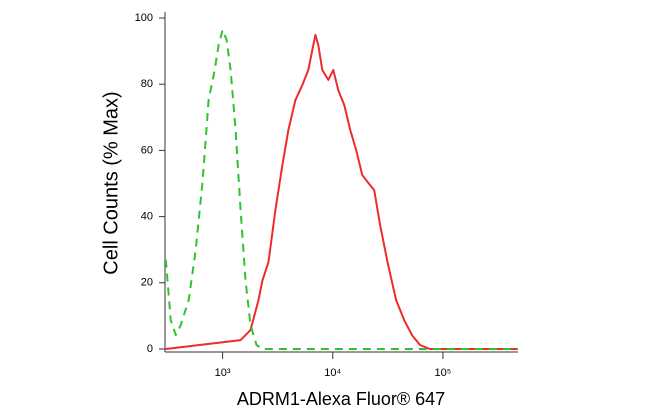  Describe the element at coordinates (332, 373) in the screenshot. I see `x-tick-label: 10⁴` at that location.